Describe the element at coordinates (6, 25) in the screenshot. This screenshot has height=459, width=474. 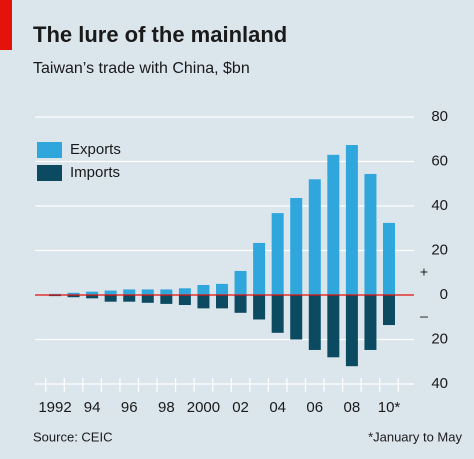
I see `red-tag` at that location.